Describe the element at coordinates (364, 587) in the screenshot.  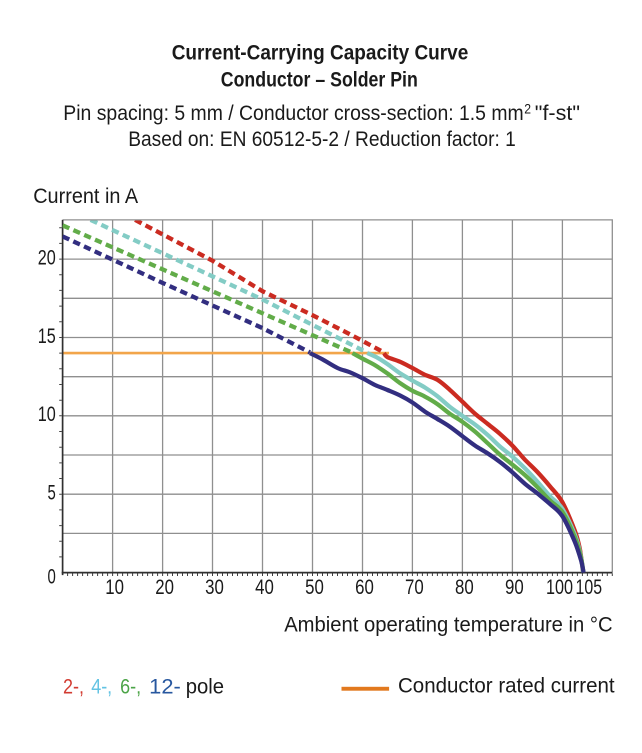
I see `svg-text: 60` at that location.